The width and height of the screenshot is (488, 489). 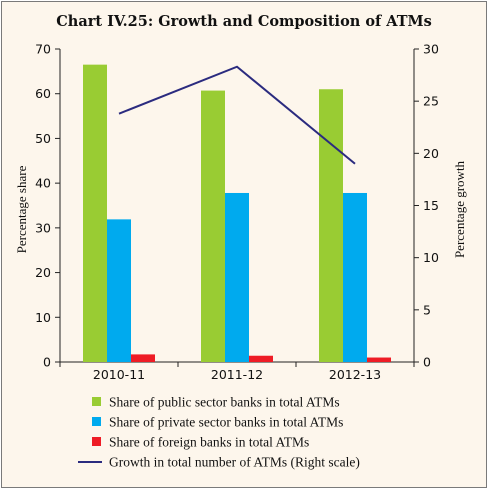 What do you see at coordinates (43, 183) in the screenshot?
I see `left-tick-label: 40` at bounding box center [43, 183].